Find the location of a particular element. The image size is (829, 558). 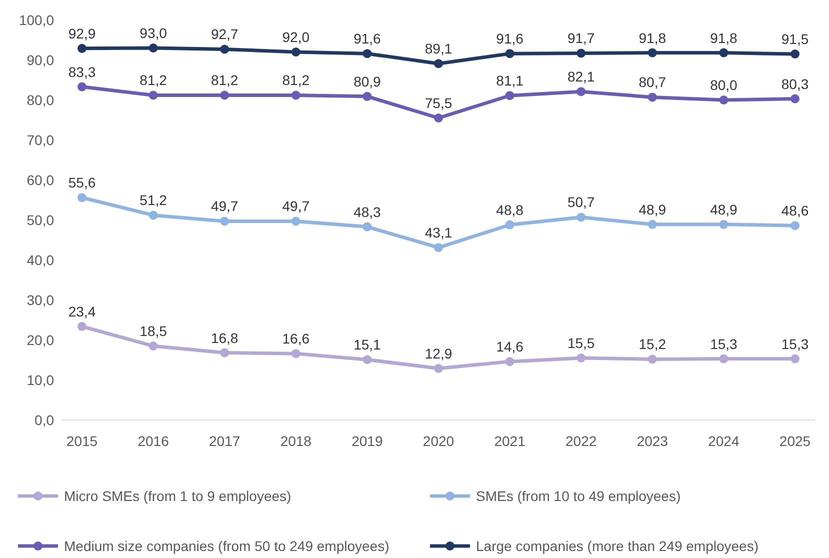

data-label: 14,6 is located at coordinates (510, 346).